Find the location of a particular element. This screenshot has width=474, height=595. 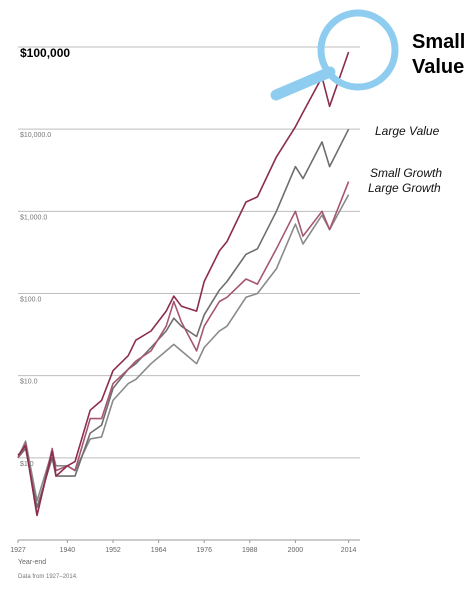

series-label: Large Value is located at coordinates (407, 131).